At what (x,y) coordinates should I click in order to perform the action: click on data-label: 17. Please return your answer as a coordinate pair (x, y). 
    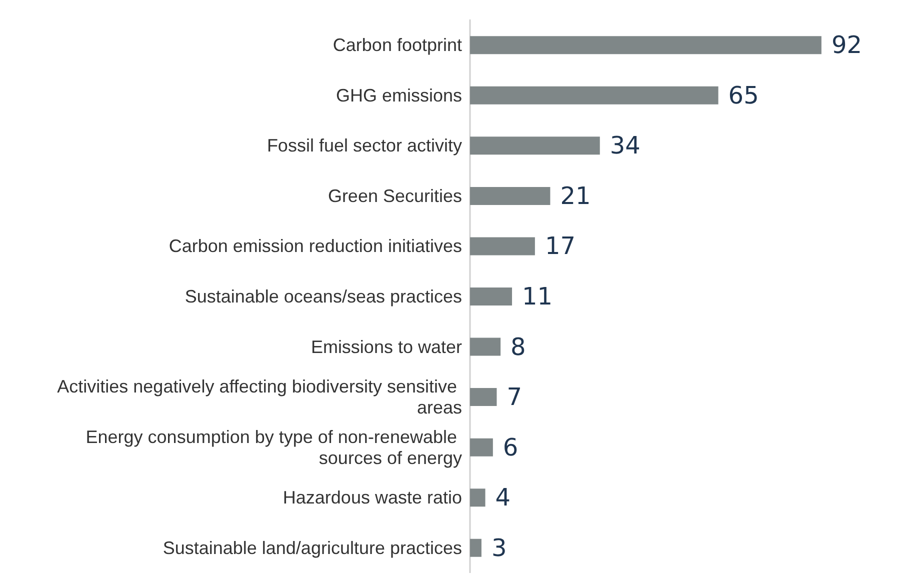
    Looking at the image, I should click on (560, 246).